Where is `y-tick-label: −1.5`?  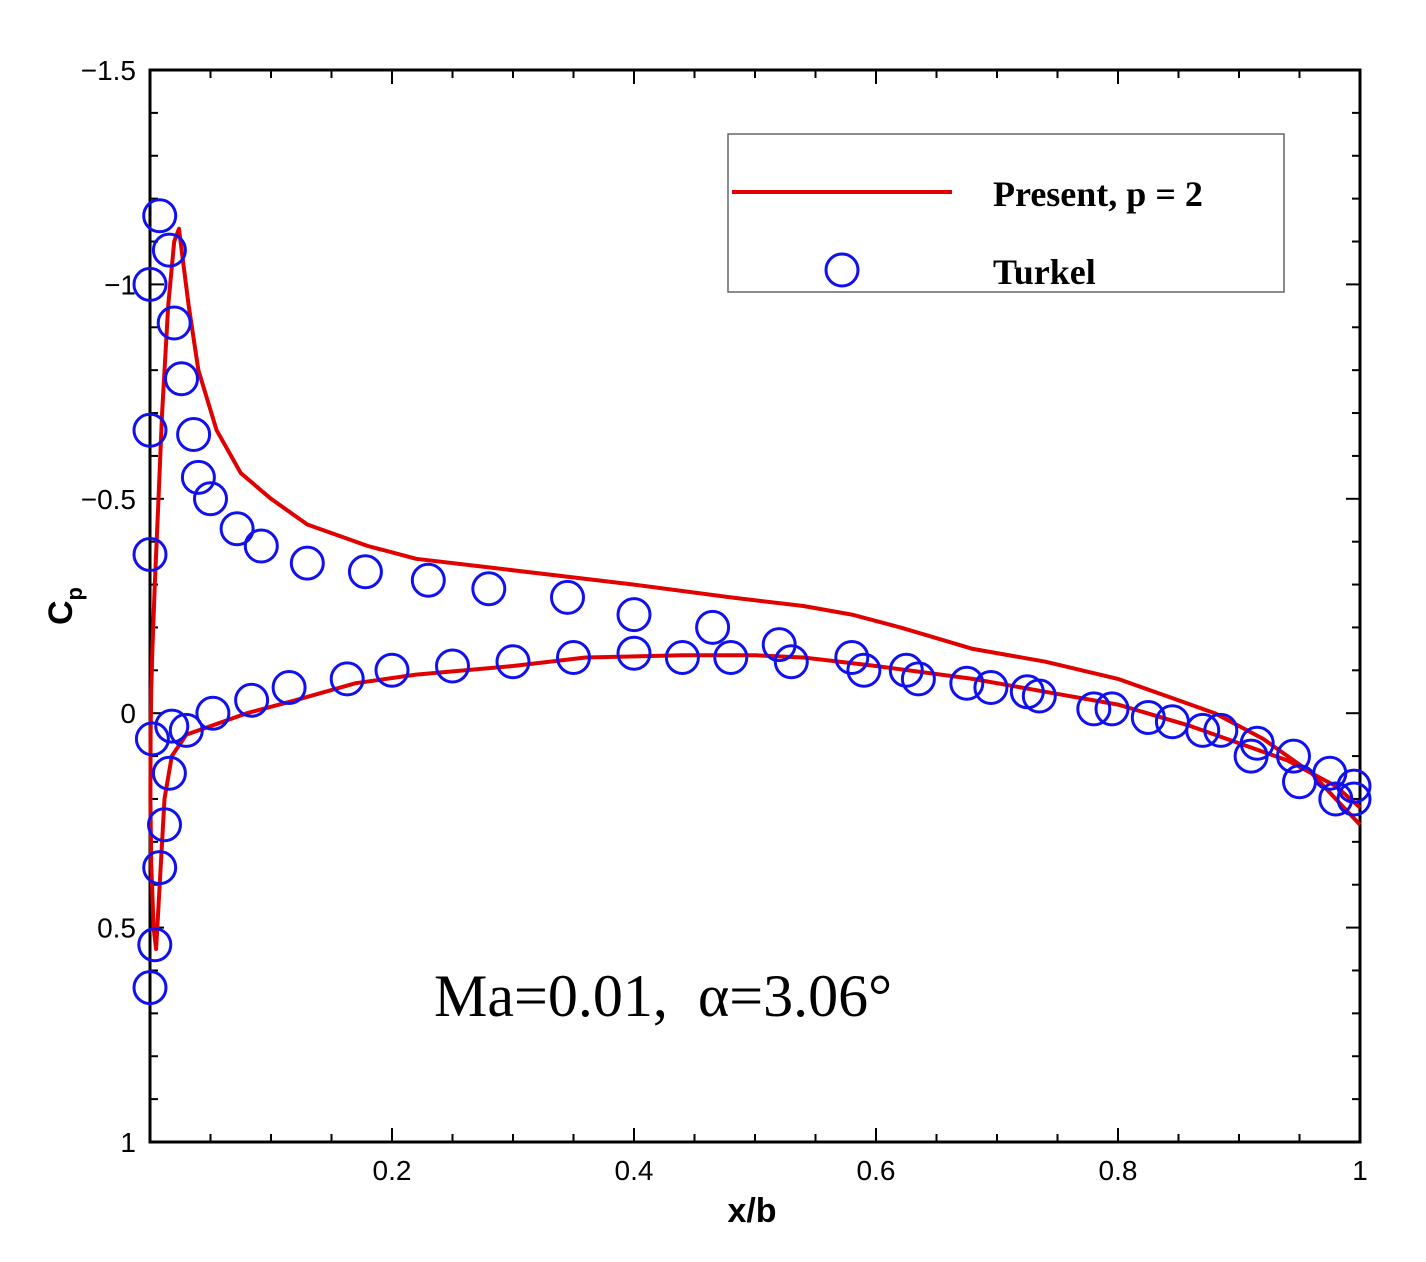
y-tick-label: −1.5 is located at coordinates (108, 70).